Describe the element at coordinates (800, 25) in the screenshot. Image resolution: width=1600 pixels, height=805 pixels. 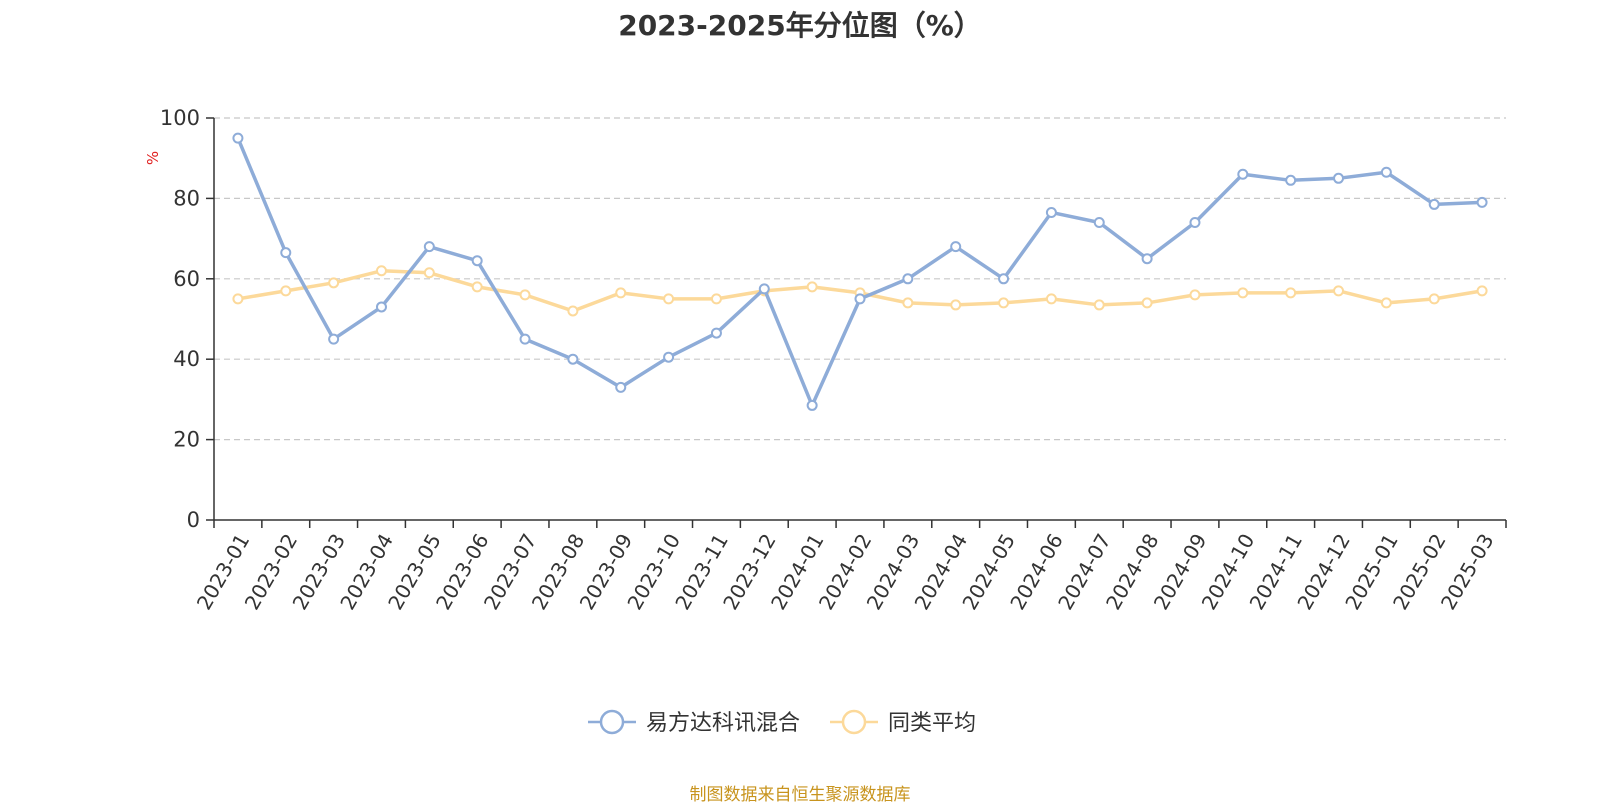
I see `chart-title: 2023-2025年分位图（%）` at that location.